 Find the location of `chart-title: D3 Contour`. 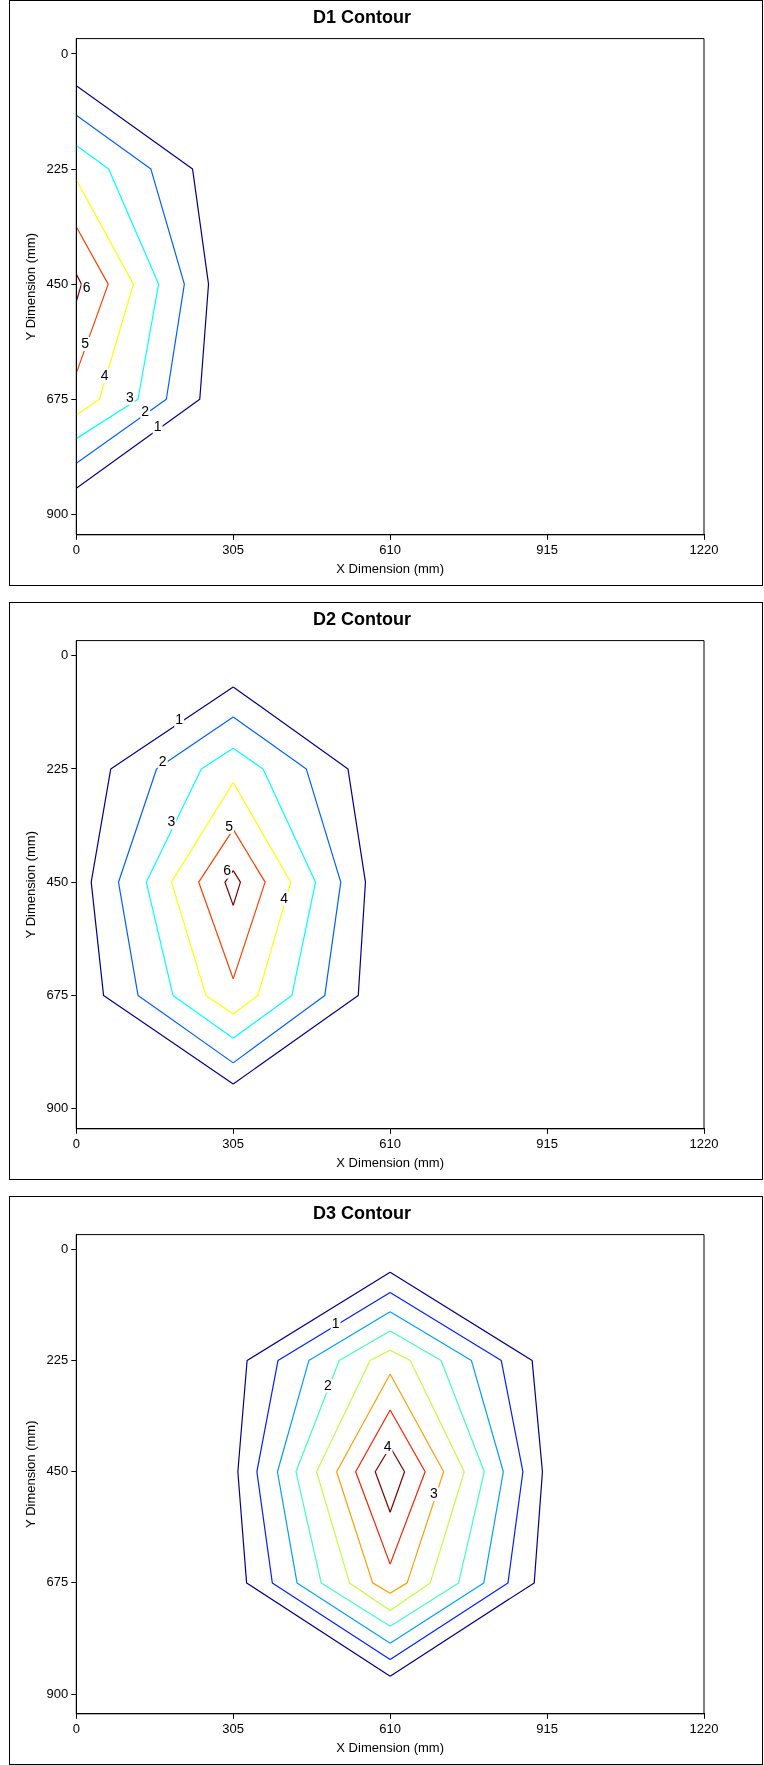

chart-title: D3 Contour is located at coordinates (362, 1212).